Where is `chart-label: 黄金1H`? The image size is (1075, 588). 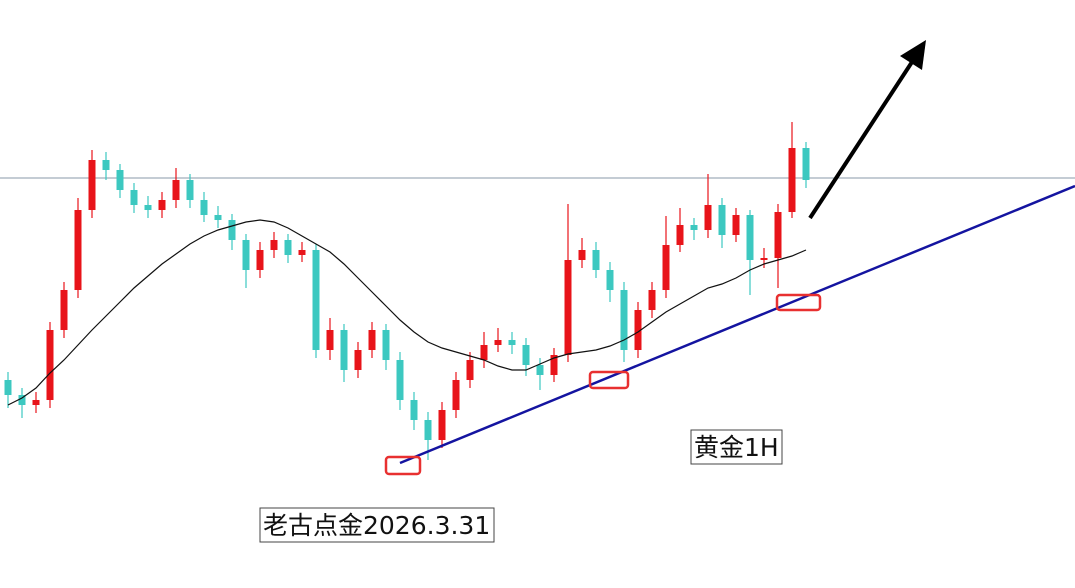 chart-label: 黄金1H is located at coordinates (736, 447).